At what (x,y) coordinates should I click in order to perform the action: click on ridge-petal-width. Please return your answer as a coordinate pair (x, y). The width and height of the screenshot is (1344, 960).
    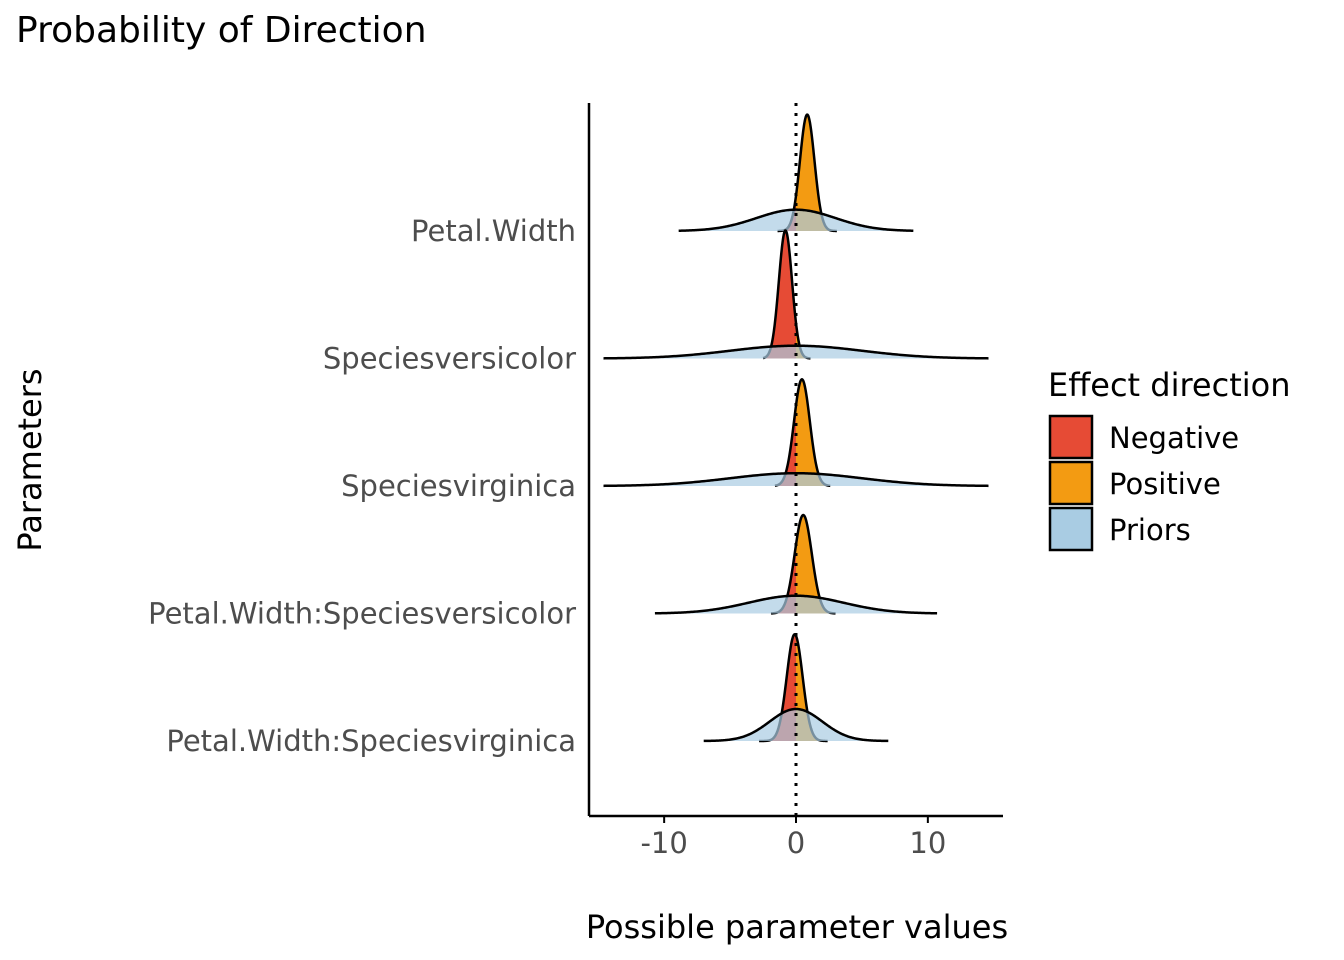
    Looking at the image, I should click on (796, 173).